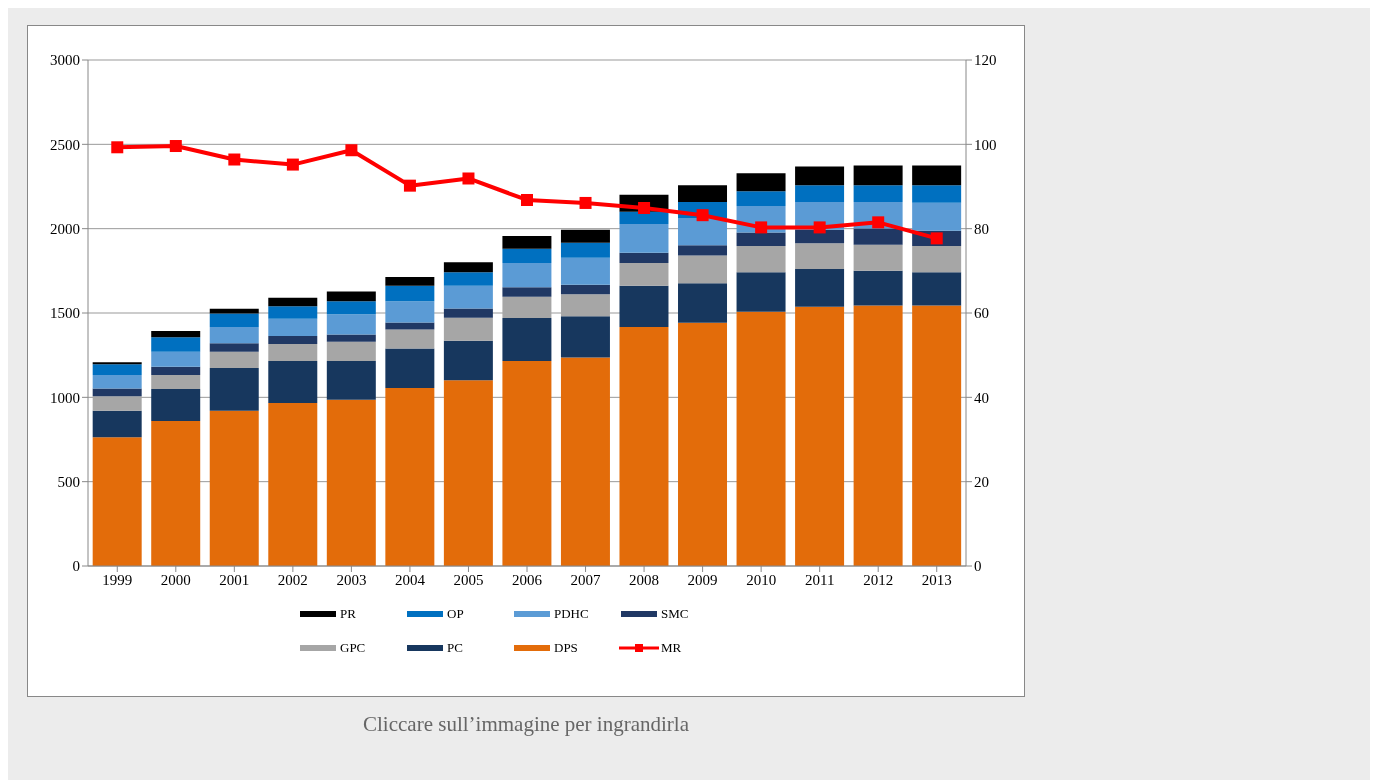 The height and width of the screenshot is (780, 1375). Describe the element at coordinates (527, 579) in the screenshot. I see `x-tick-label: 2006` at that location.